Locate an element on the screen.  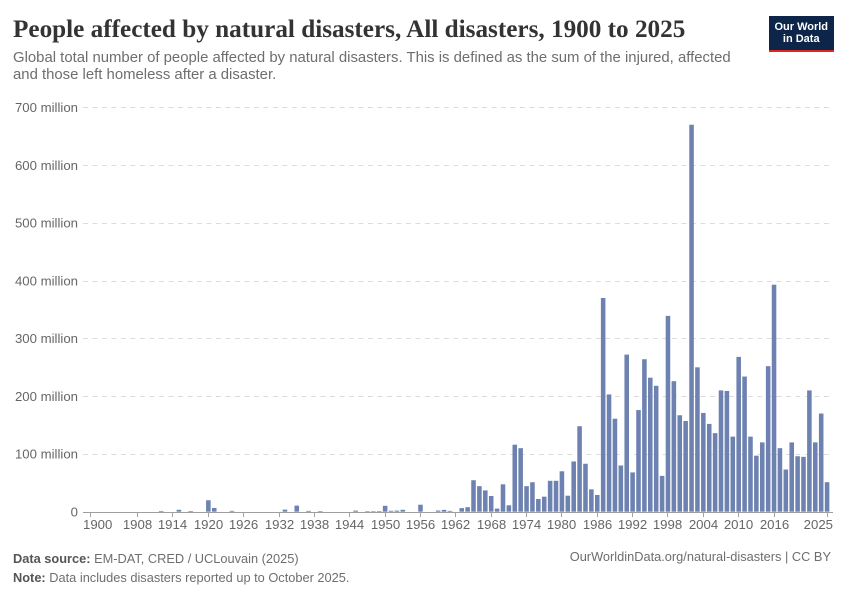
svg-text: 0 is located at coordinates (74, 511).